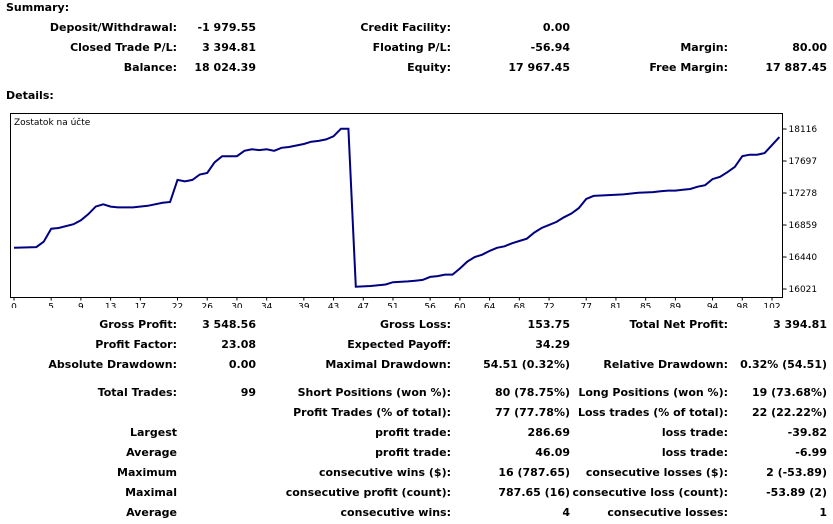 The width and height of the screenshot is (833, 524). I want to click on y-tick-label: 17697, so click(803, 162).